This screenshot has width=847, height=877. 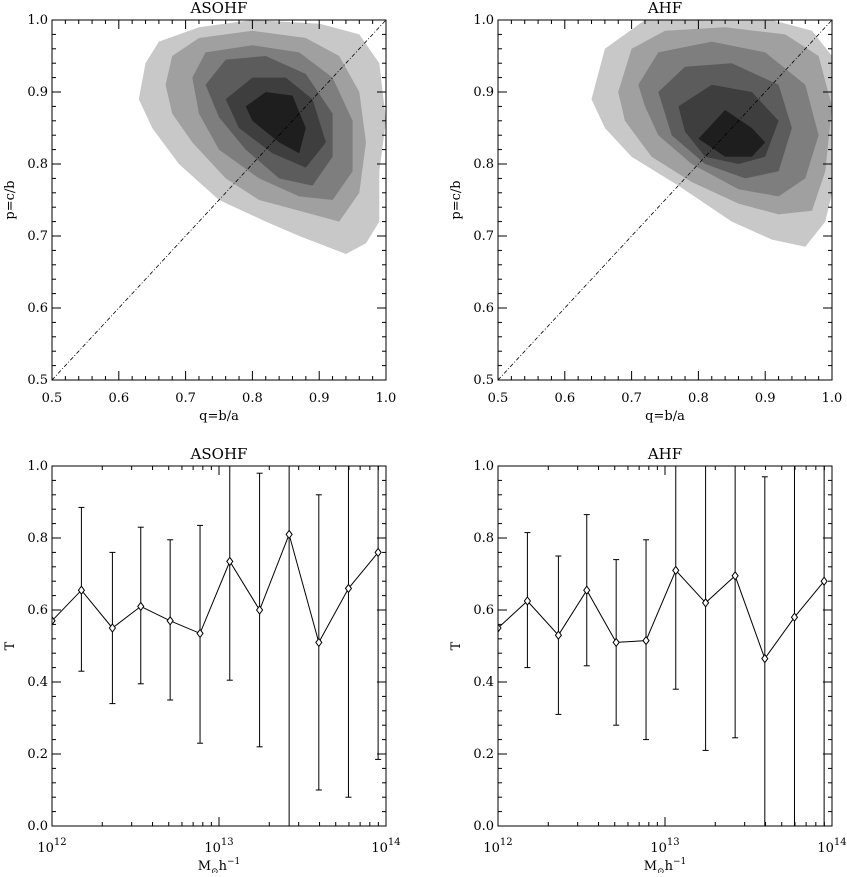 I want to click on y-tick-label: 0.7, so click(x=37, y=236).